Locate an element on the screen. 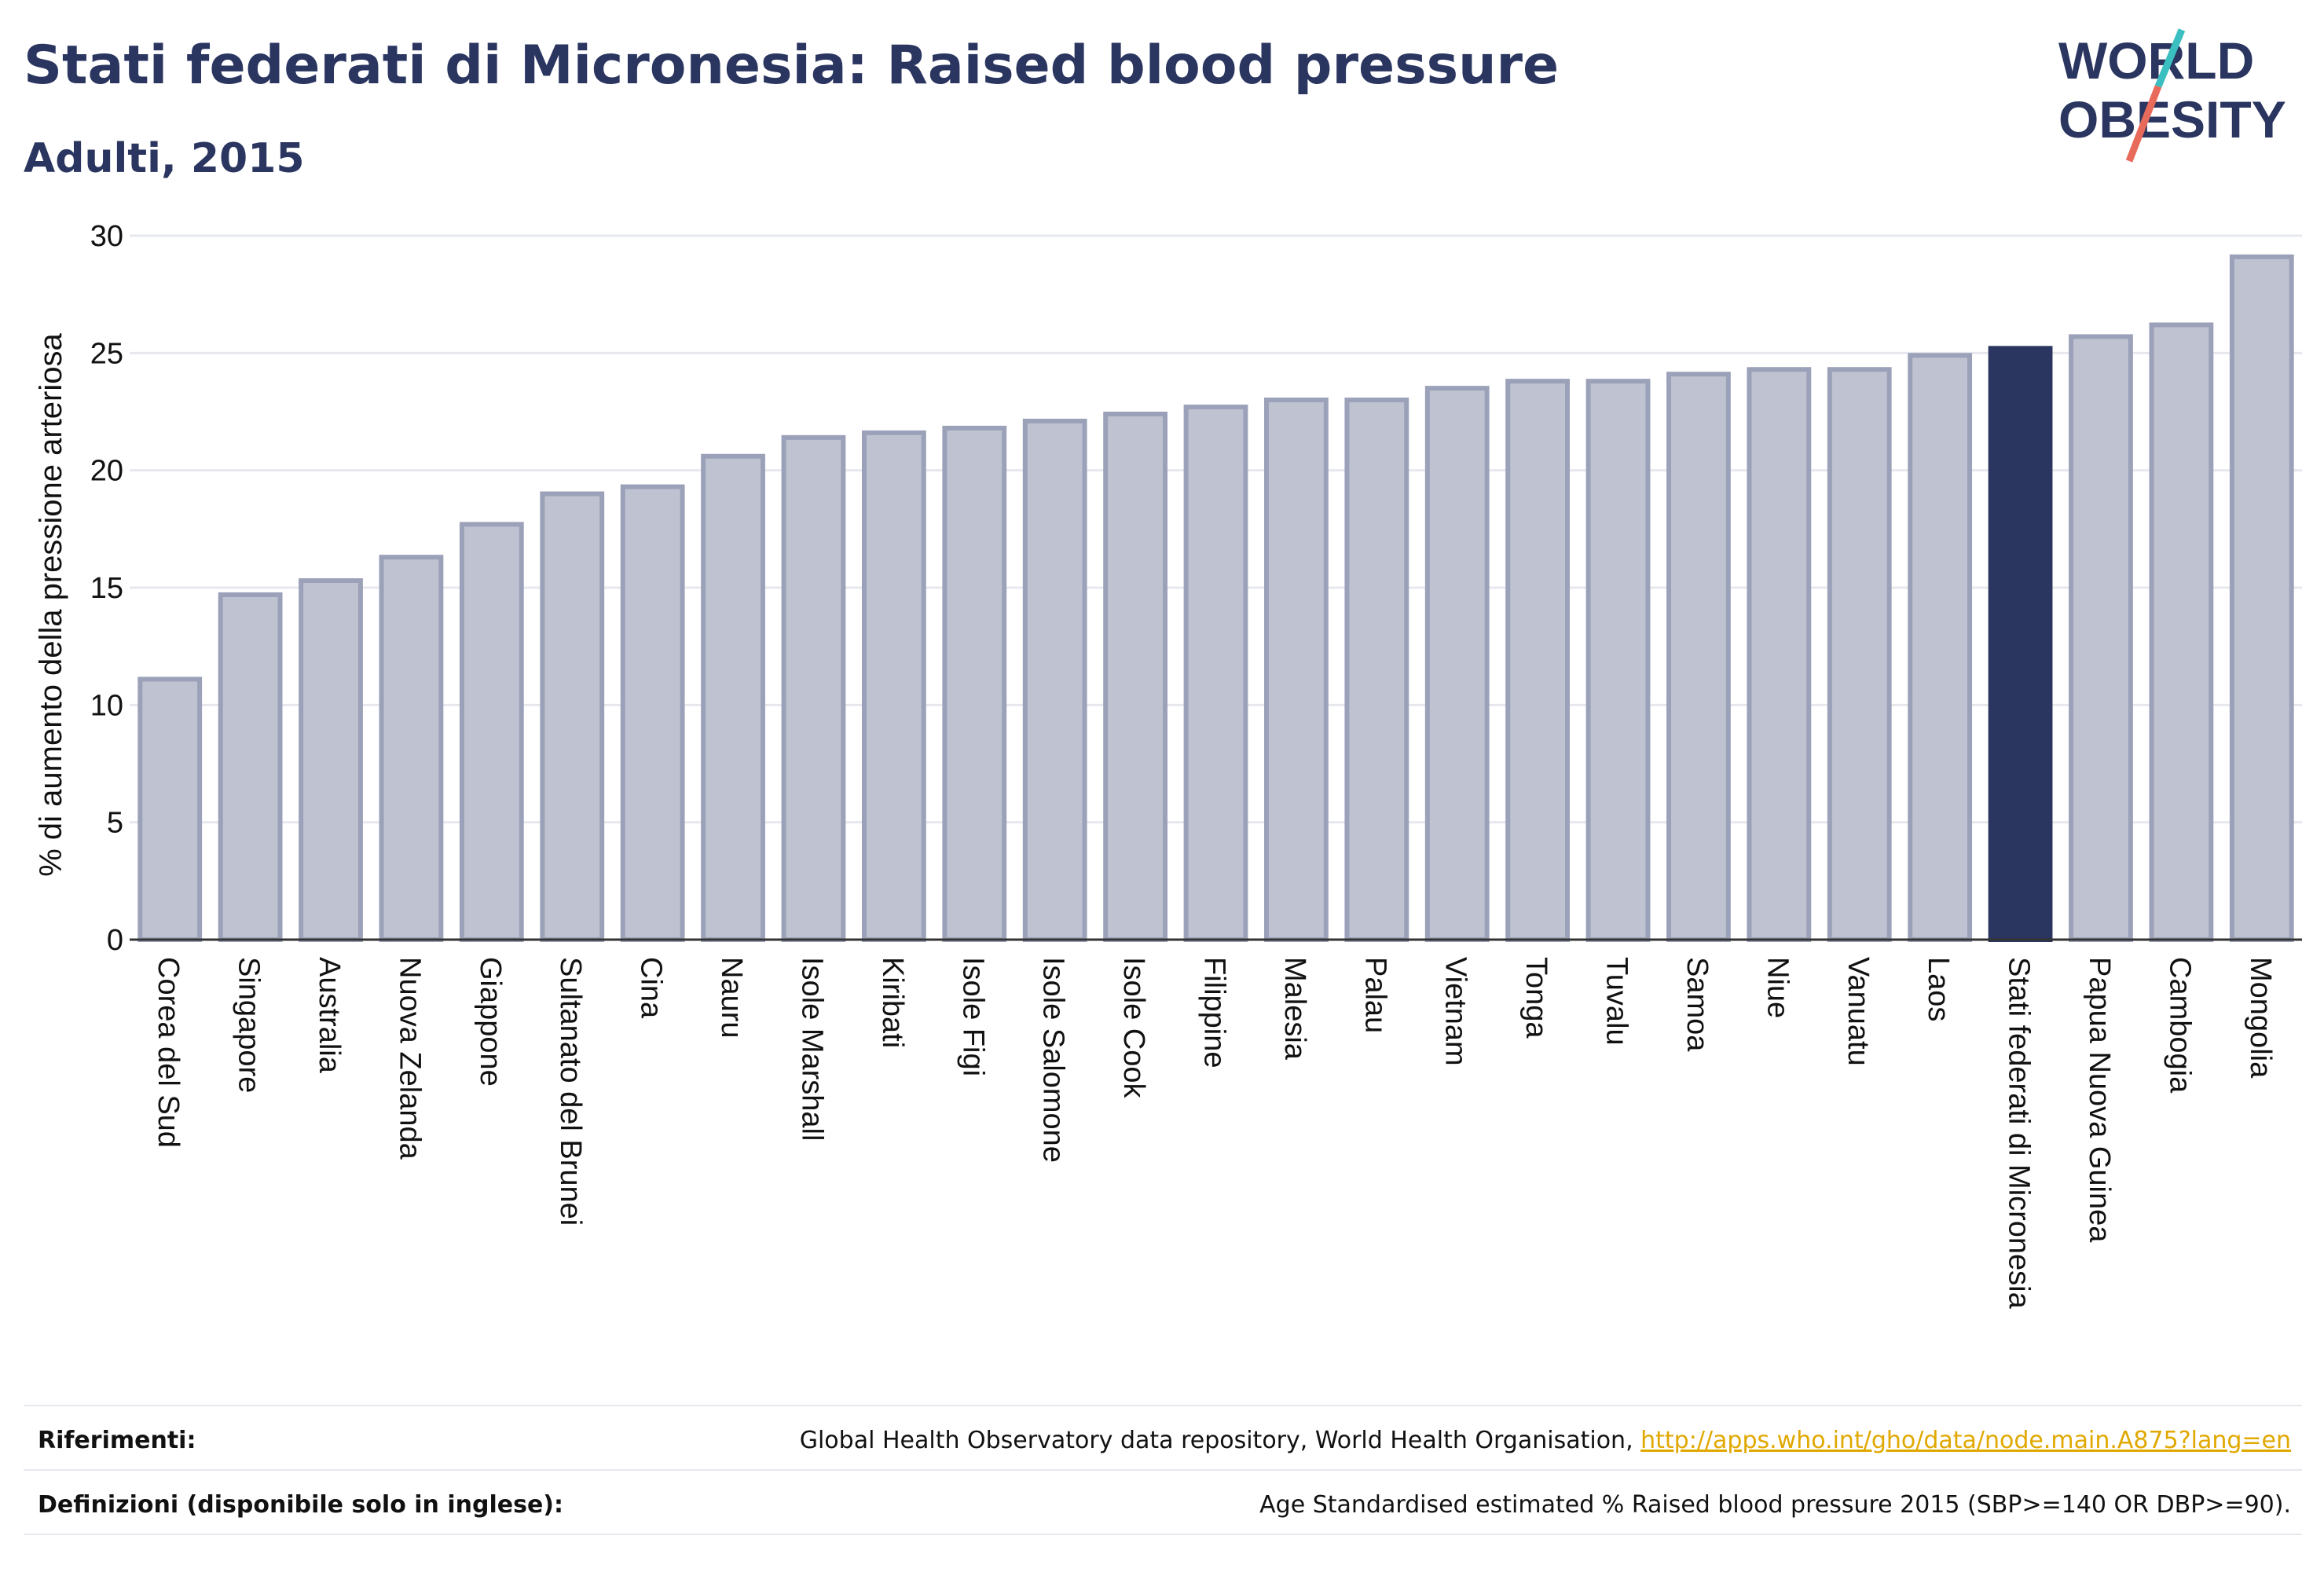 The image size is (2324, 1576). x-tick-label: Isole Marshall is located at coordinates (811, 1049).